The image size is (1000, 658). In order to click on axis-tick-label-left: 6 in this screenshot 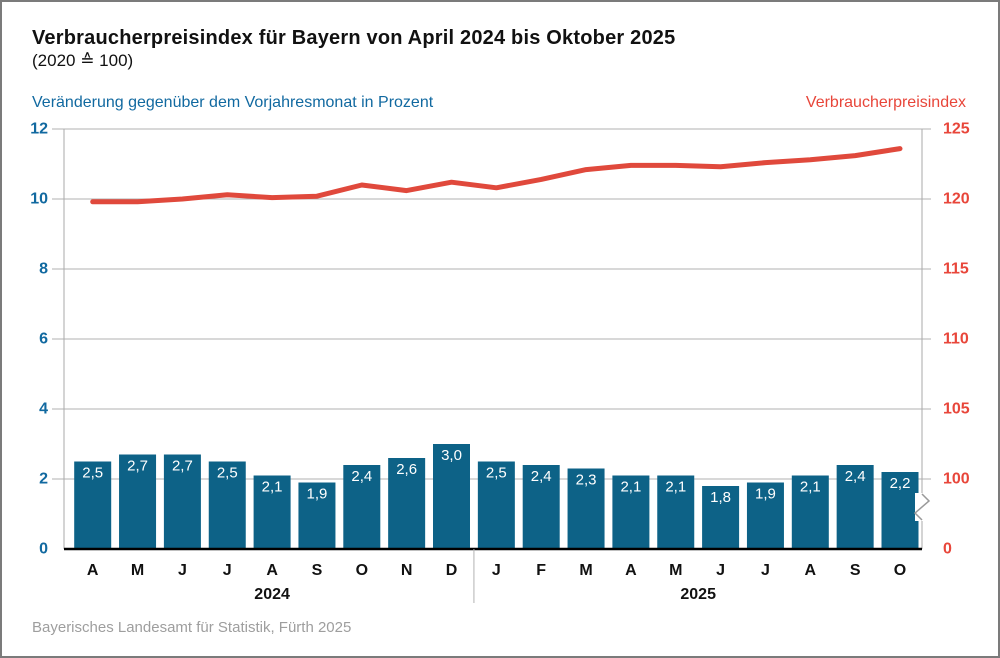, I will do `click(43, 339)`.